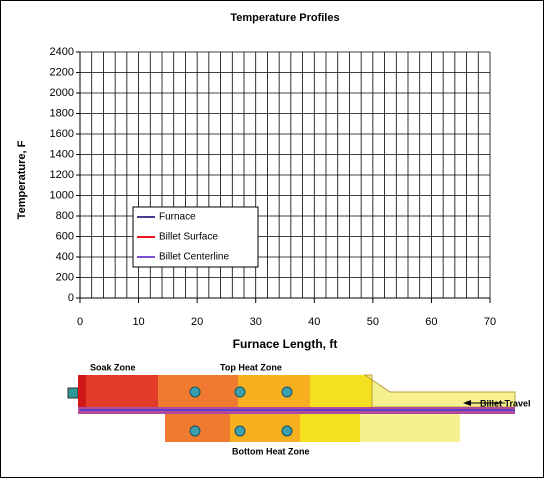  I want to click on legend-label: Billet Surface, so click(188, 237).